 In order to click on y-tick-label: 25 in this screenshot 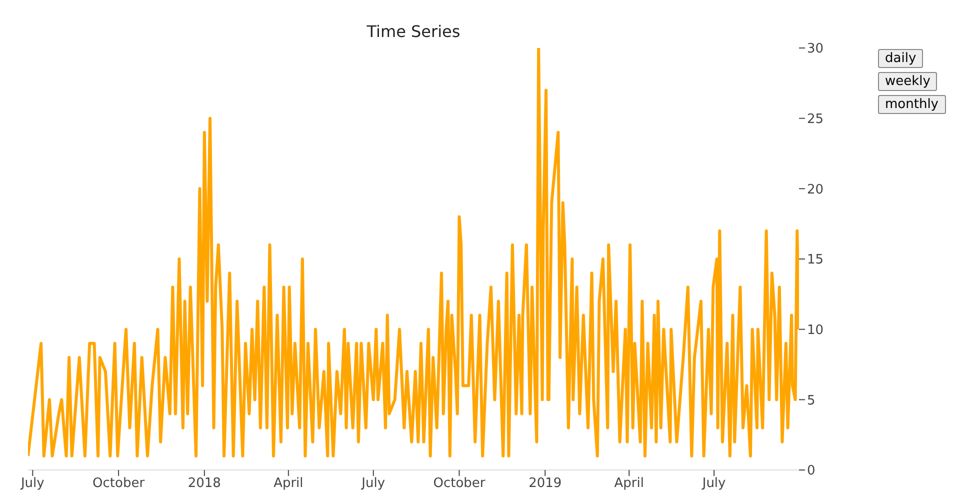, I will do `click(815, 119)`.